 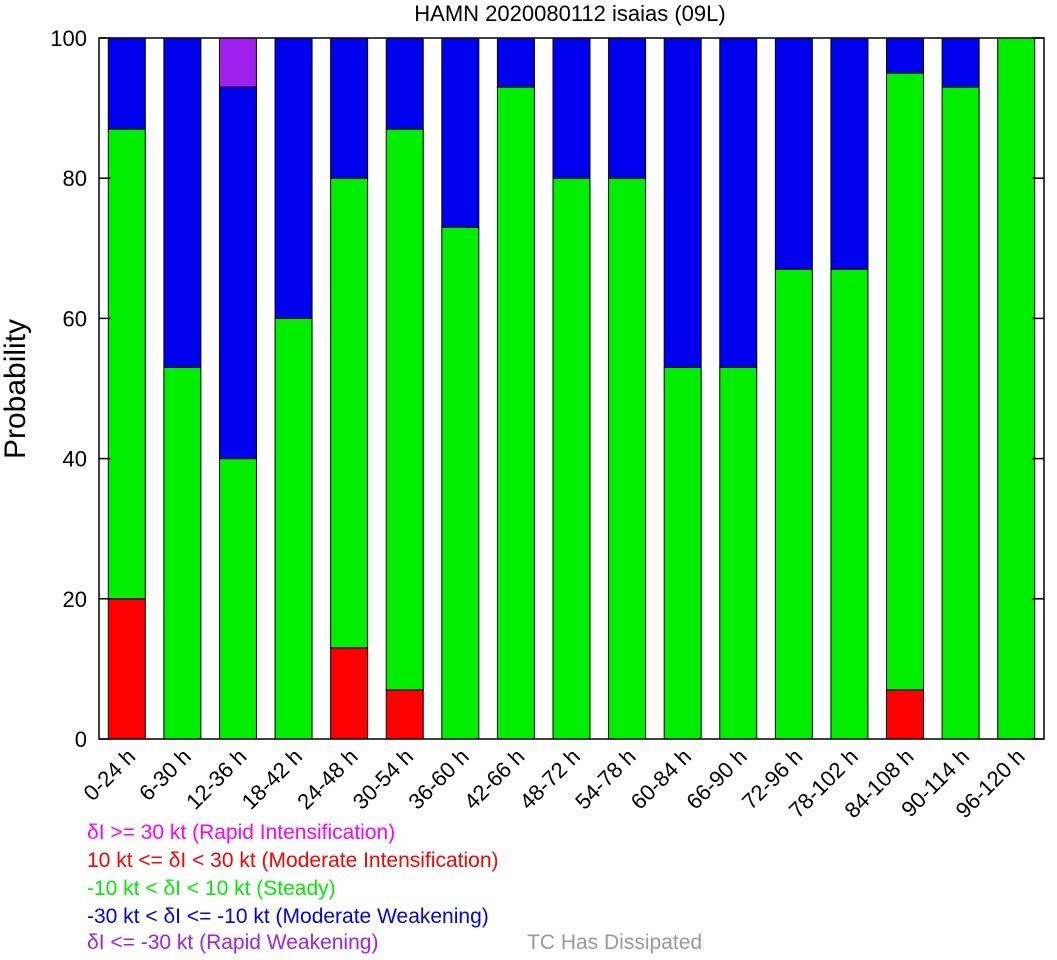 I want to click on x-tick-label-4: 24-48 h, so click(x=327, y=779).